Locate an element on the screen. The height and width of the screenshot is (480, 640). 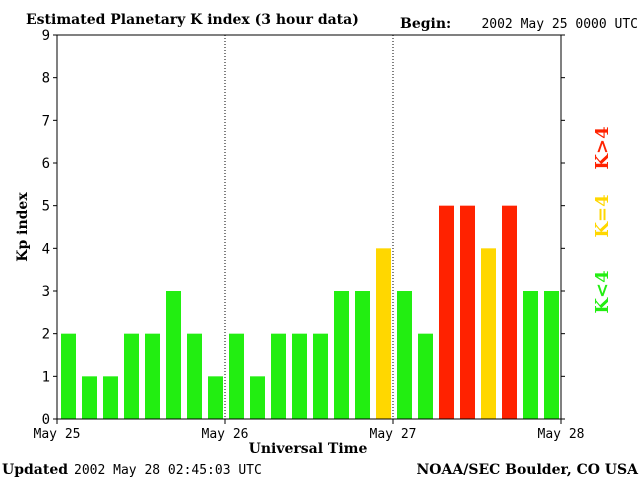
y-tick-label: 5 is located at coordinates (46, 207).